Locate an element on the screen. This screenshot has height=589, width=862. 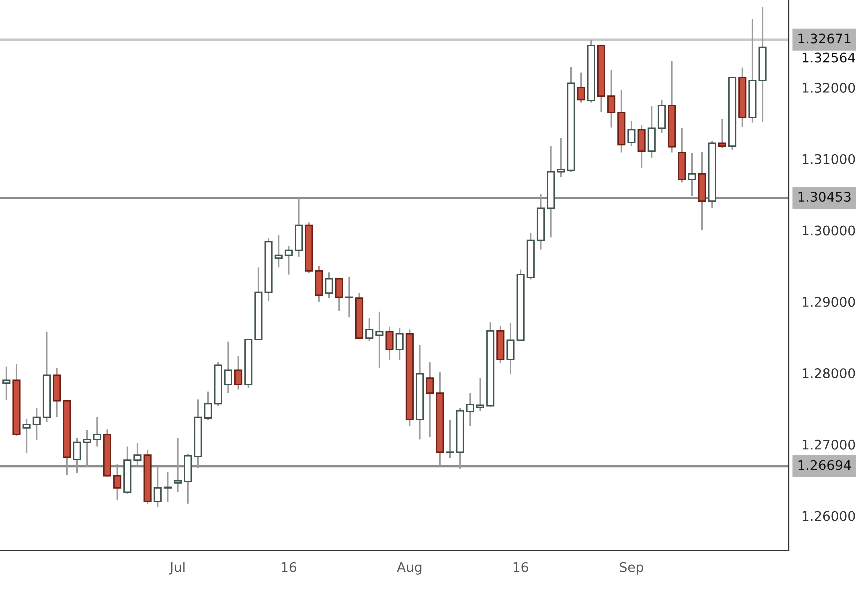
y-tick-label: 1.31000 is located at coordinates (829, 159).